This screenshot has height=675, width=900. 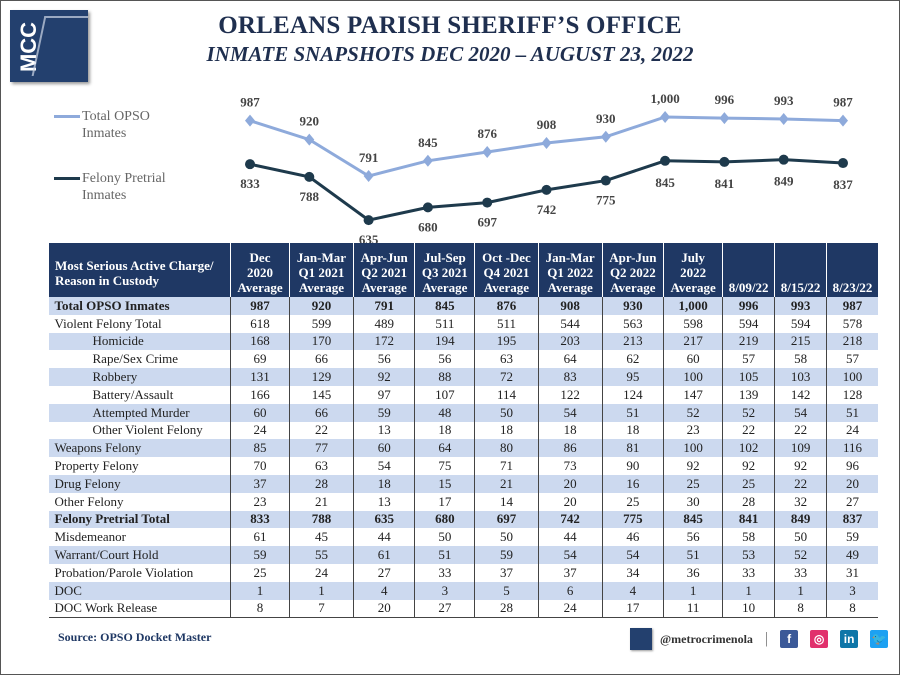 I want to click on table-cell: 8, so click(x=260, y=608).